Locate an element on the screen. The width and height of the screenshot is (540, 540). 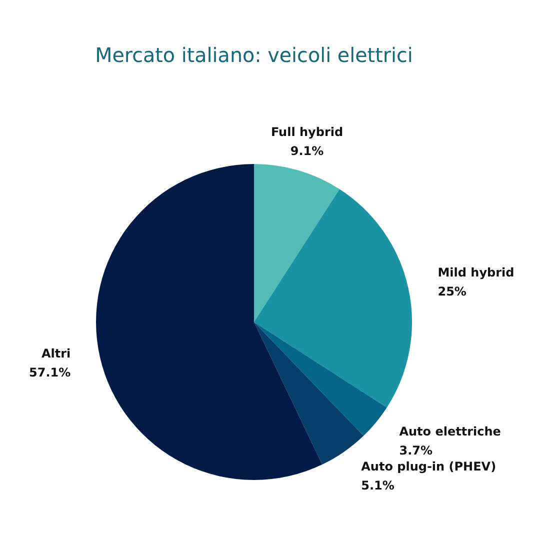
data-label: 3.7% is located at coordinates (416, 451).